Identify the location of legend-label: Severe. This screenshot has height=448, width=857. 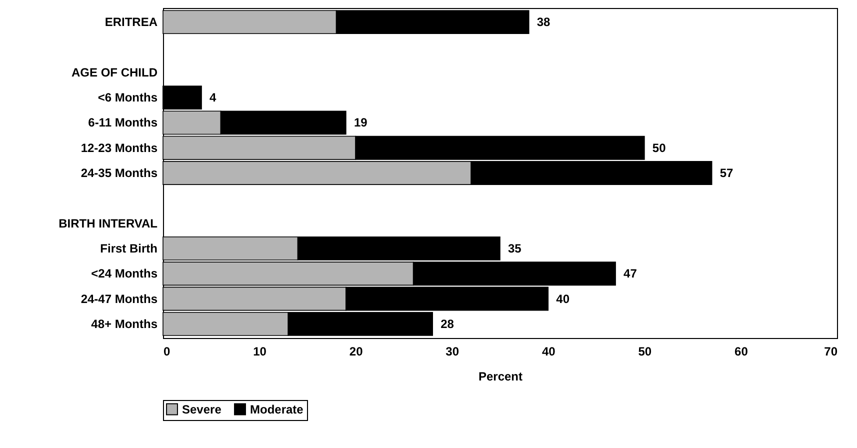
(202, 409).